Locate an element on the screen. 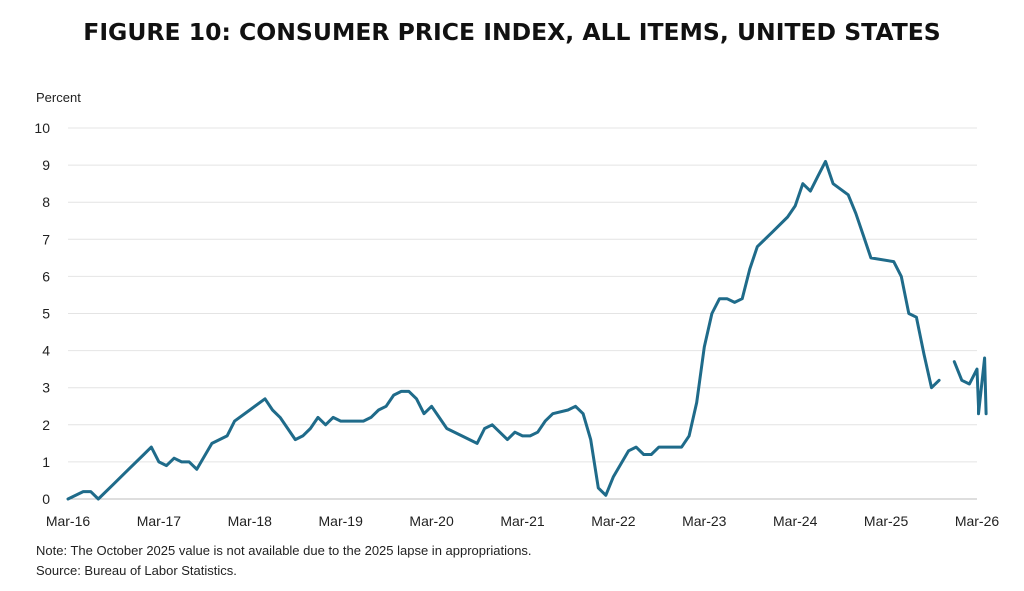 The width and height of the screenshot is (1024, 591). y-tick-8: 8 is located at coordinates (46, 202).